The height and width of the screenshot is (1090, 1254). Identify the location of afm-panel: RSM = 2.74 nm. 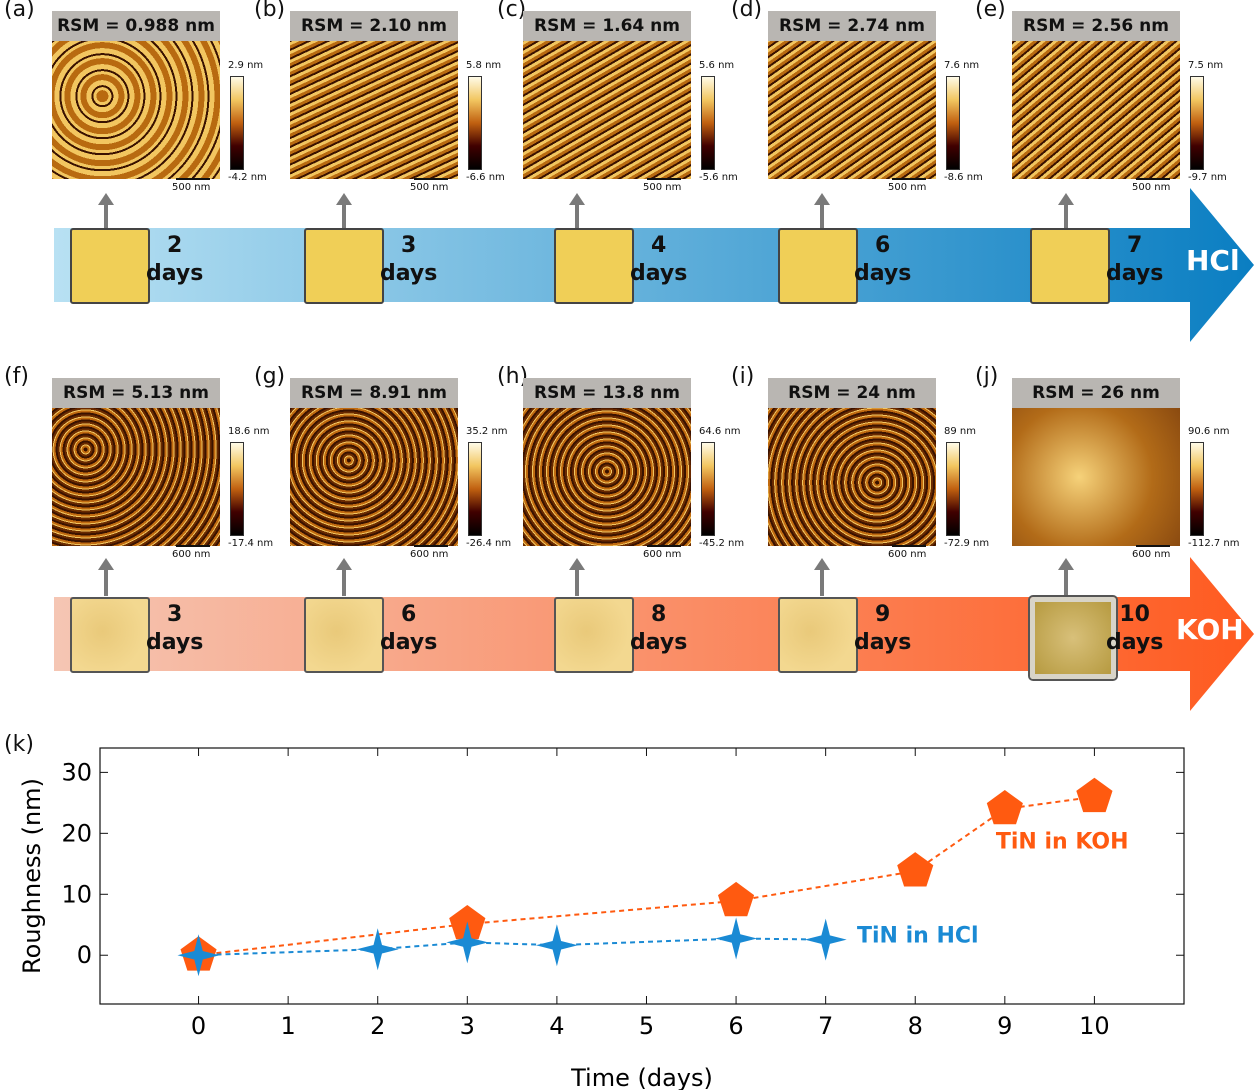
(852, 95).